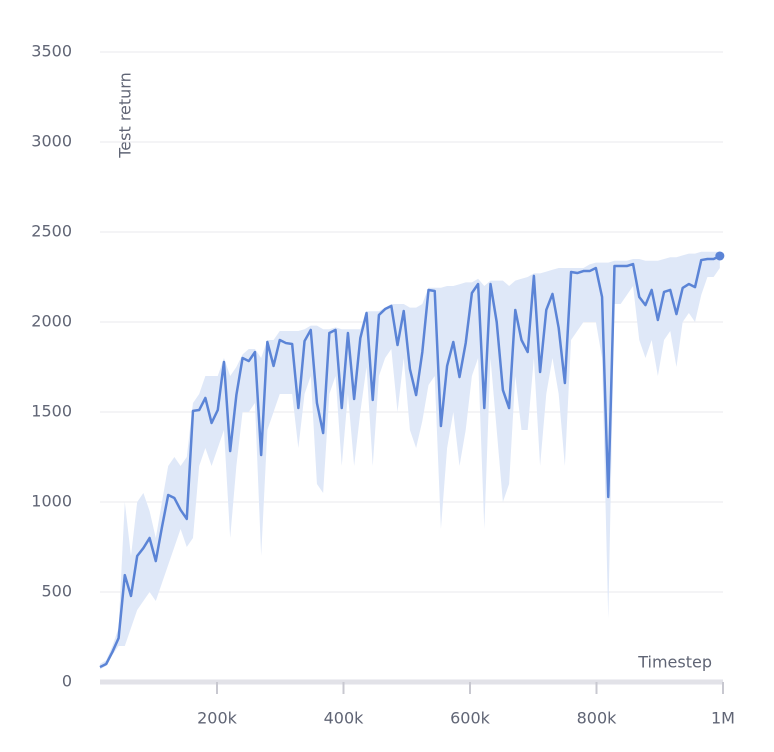 The image size is (774, 752). Describe the element at coordinates (51, 321) in the screenshot. I see `y-tick-label: 2000` at that location.